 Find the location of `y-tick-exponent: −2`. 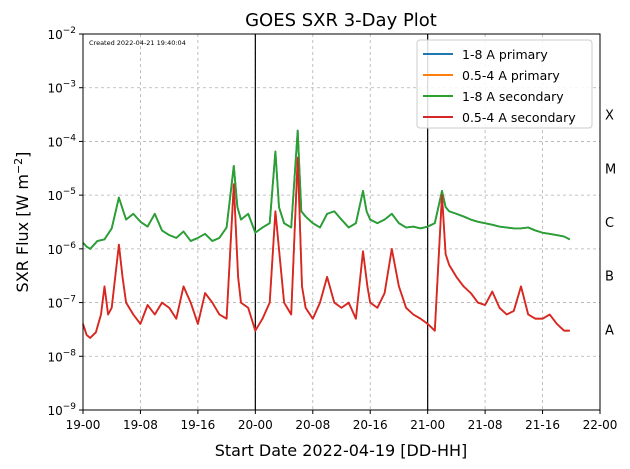

y-tick-exponent: −2 is located at coordinates (69, 31).